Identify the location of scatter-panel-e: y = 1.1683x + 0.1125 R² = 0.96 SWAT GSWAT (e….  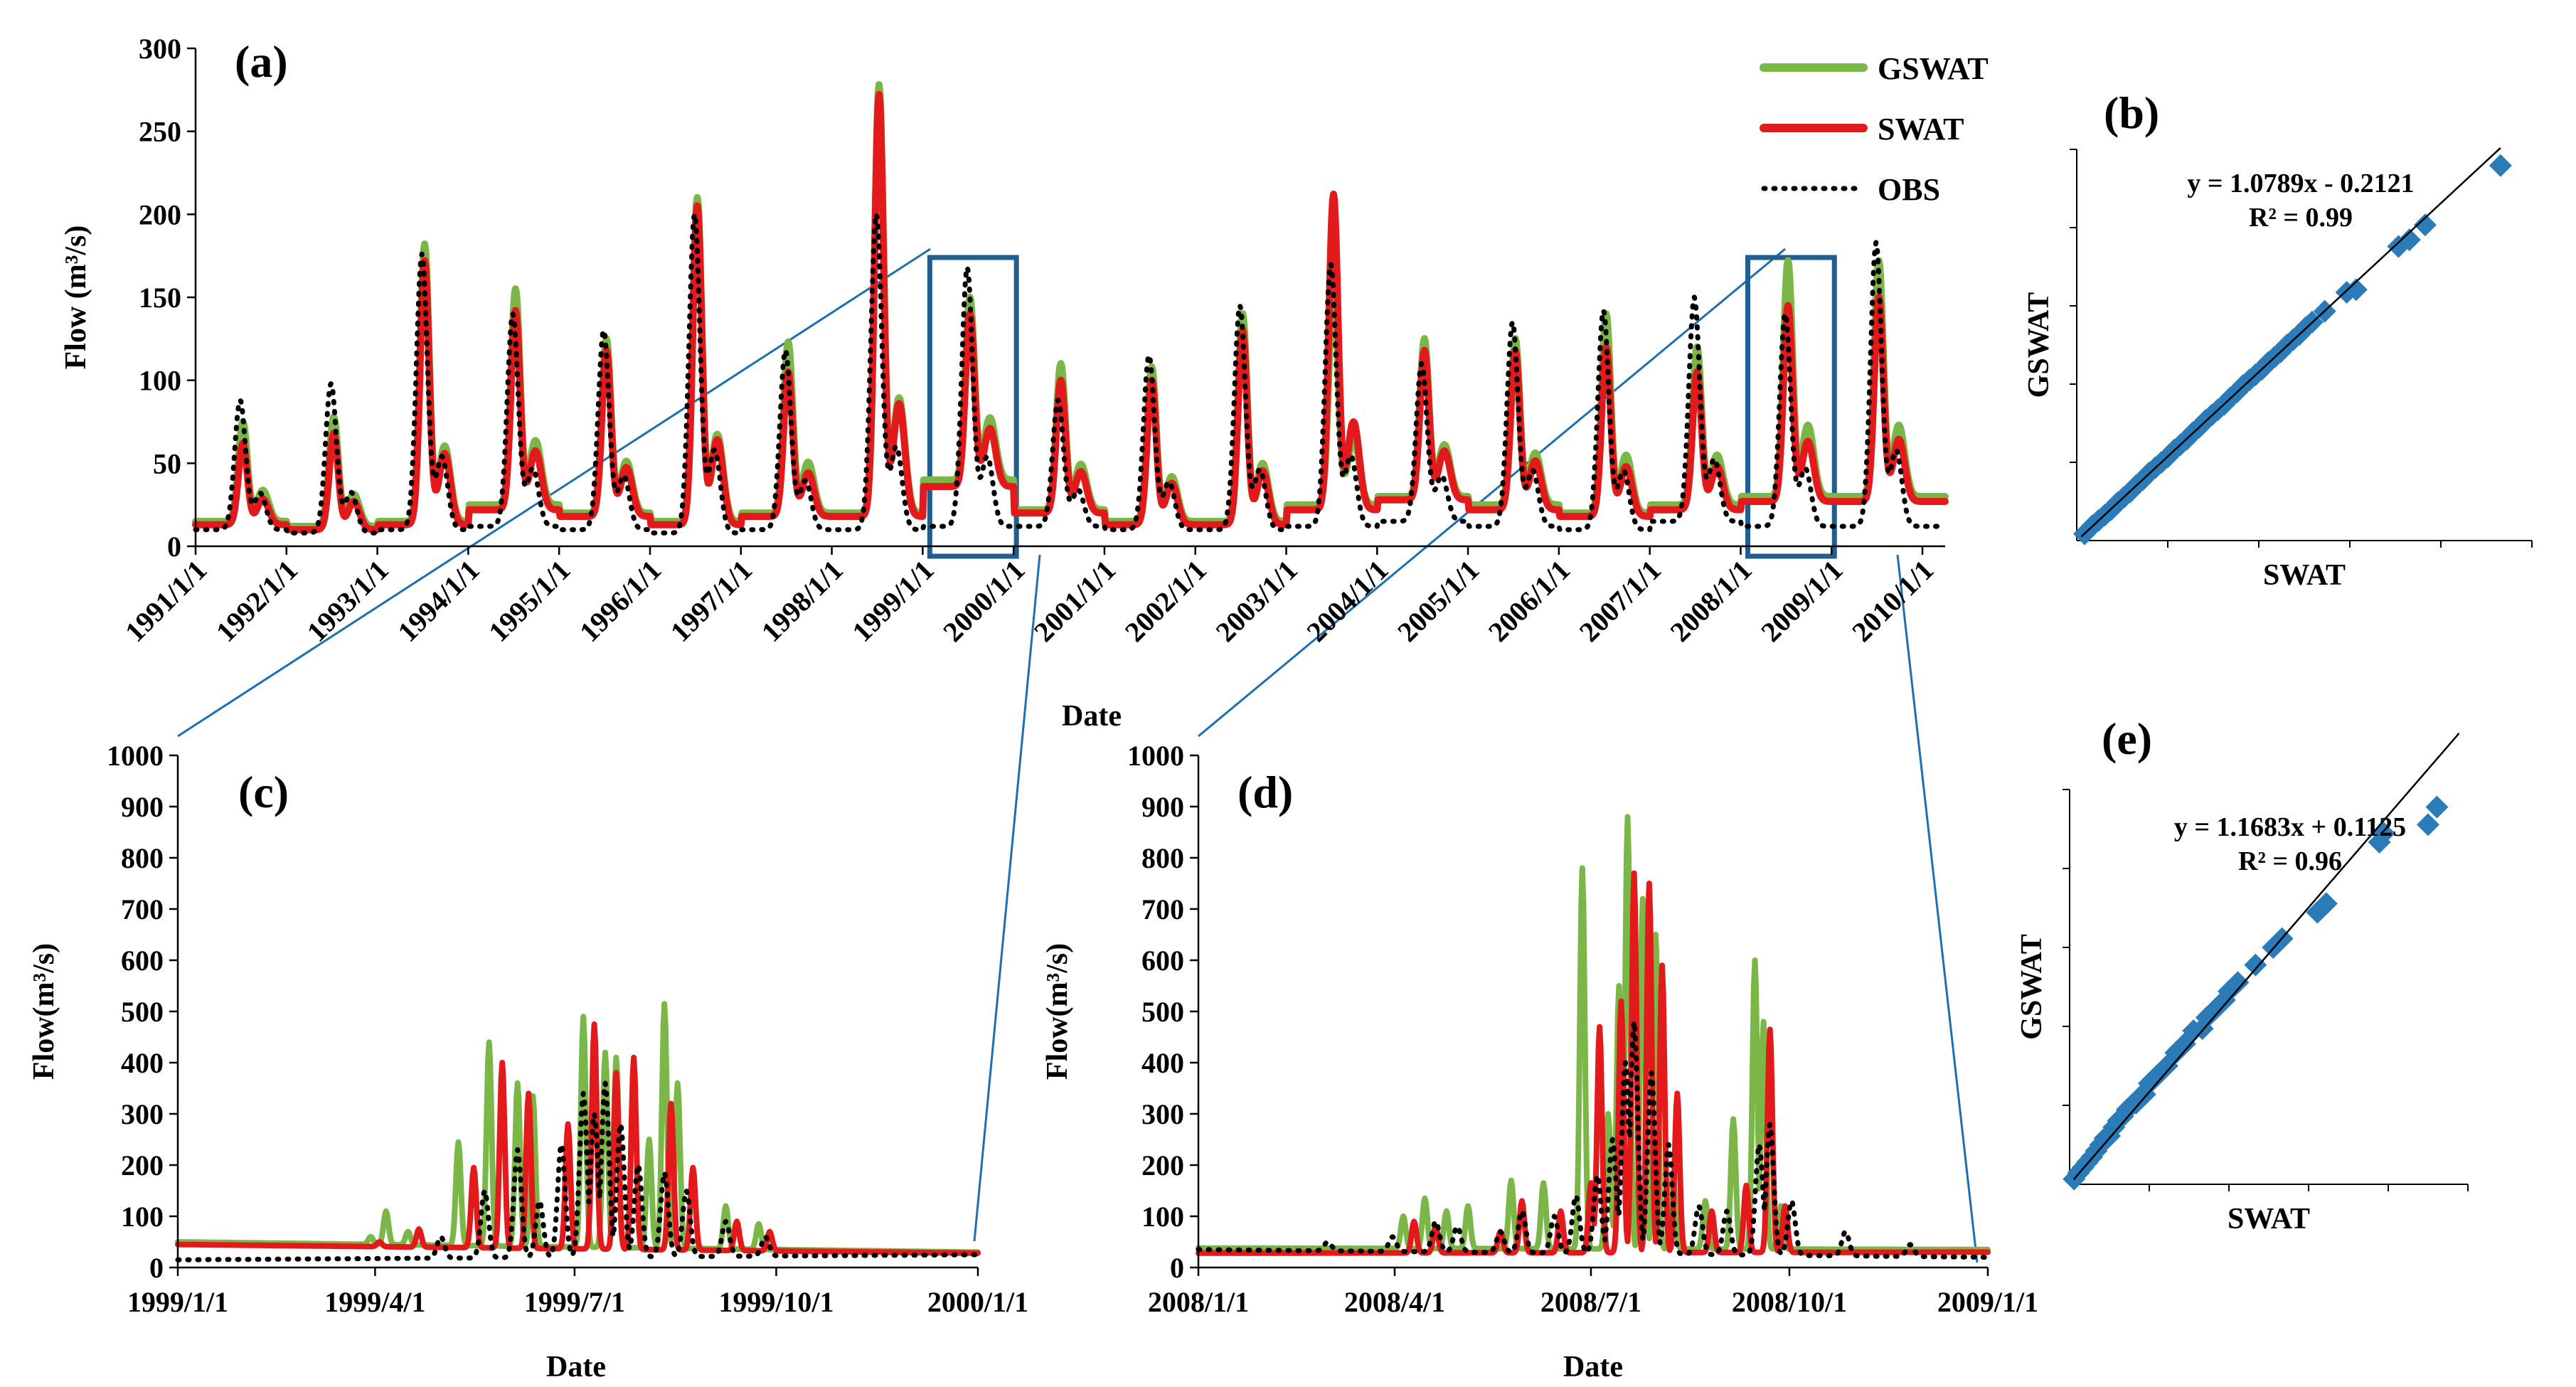
(2242, 974).